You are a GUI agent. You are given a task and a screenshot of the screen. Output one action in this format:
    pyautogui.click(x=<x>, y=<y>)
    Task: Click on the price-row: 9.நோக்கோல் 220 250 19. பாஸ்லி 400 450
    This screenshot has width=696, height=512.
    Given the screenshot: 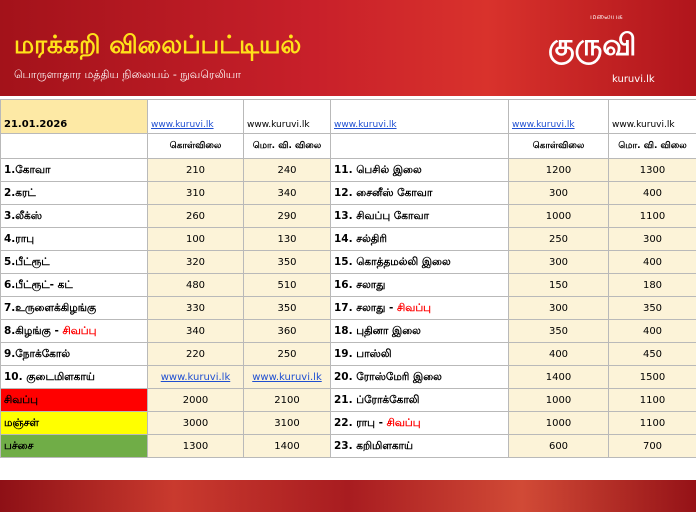 What is the action you would take?
    pyautogui.click(x=348, y=354)
    